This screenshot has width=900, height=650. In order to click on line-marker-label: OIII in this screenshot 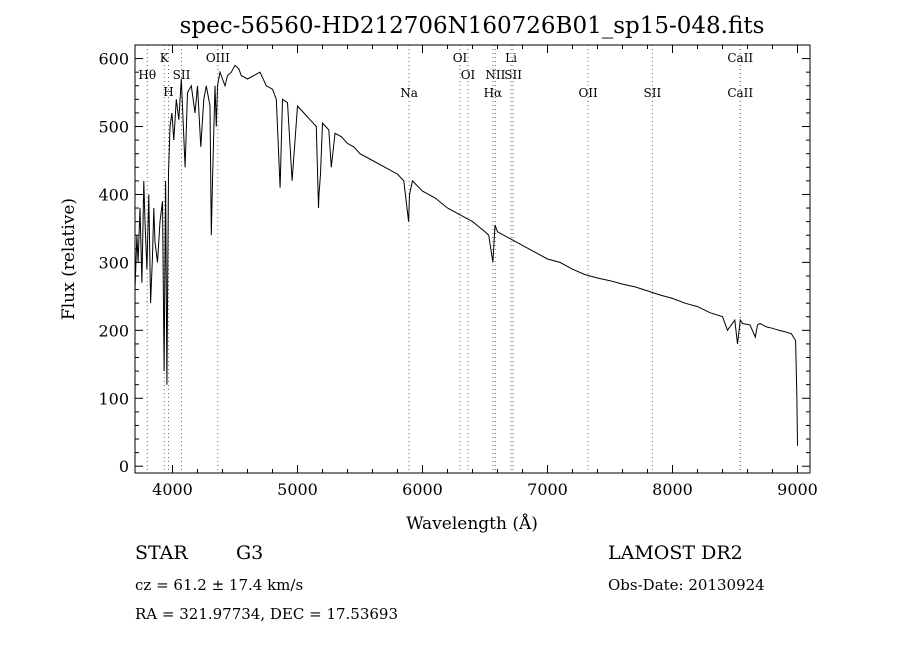, I will do `click(218, 58)`.